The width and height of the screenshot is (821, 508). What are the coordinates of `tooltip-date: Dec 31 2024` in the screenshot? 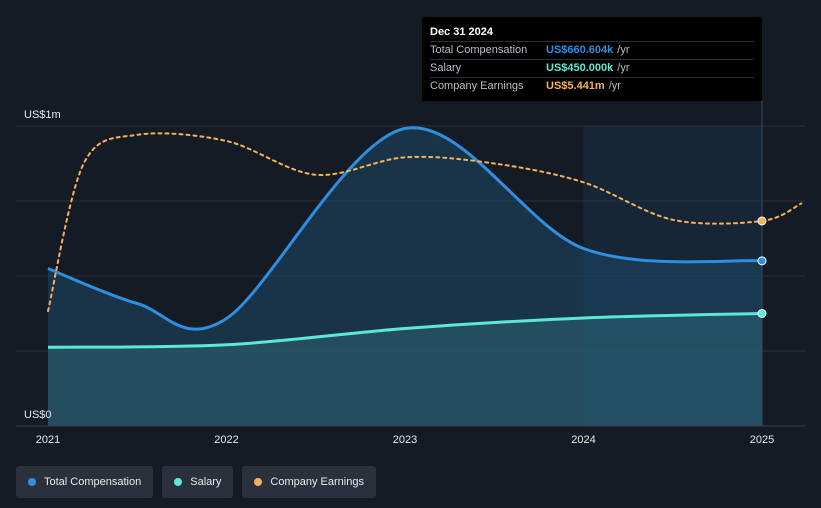 It's located at (461, 32).